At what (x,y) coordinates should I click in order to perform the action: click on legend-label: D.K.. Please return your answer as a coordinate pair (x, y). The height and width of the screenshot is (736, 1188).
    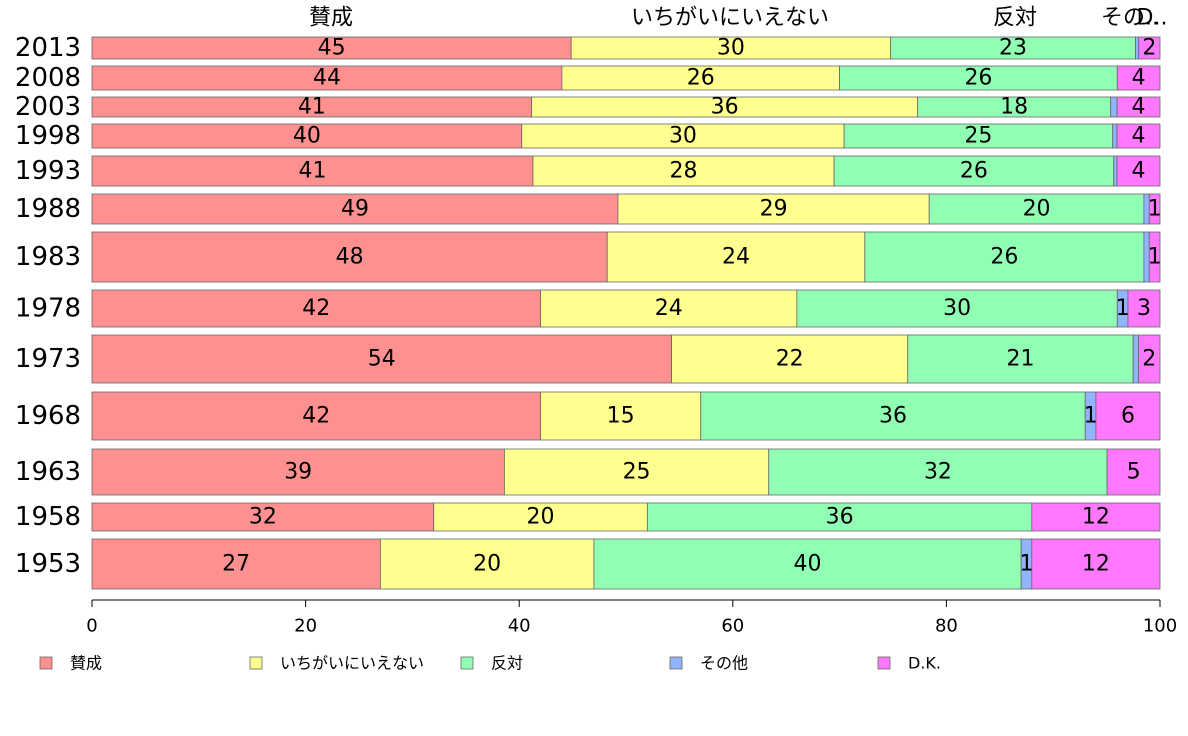
    Looking at the image, I should click on (924, 663).